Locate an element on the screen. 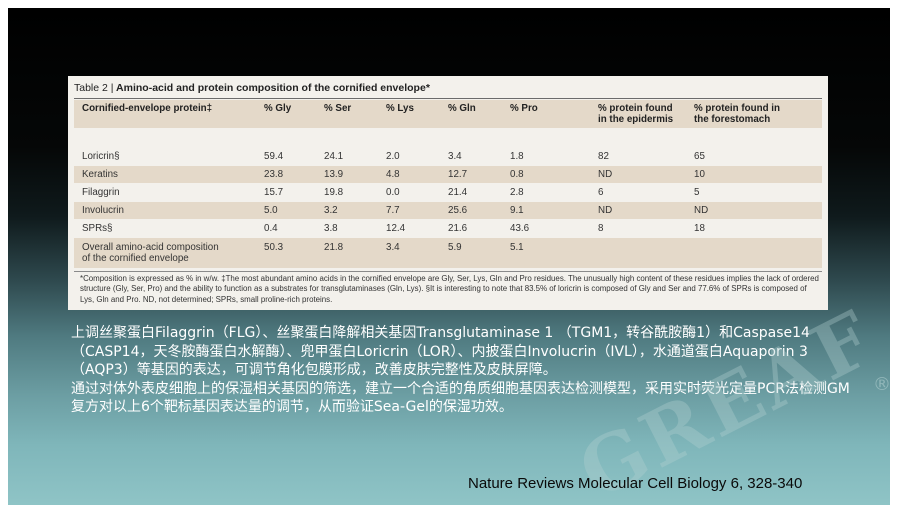 This screenshot has width=900, height=514. row-label: Involucrin is located at coordinates (103, 210).